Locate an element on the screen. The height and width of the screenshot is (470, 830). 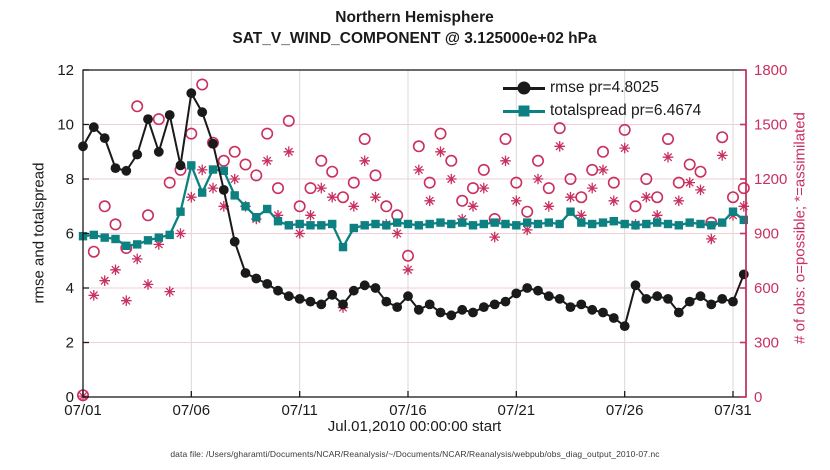
chart-title-line2: SAT_V_WIND_COMPONENT @ 3.125000e+02 hPa is located at coordinates (414, 38).